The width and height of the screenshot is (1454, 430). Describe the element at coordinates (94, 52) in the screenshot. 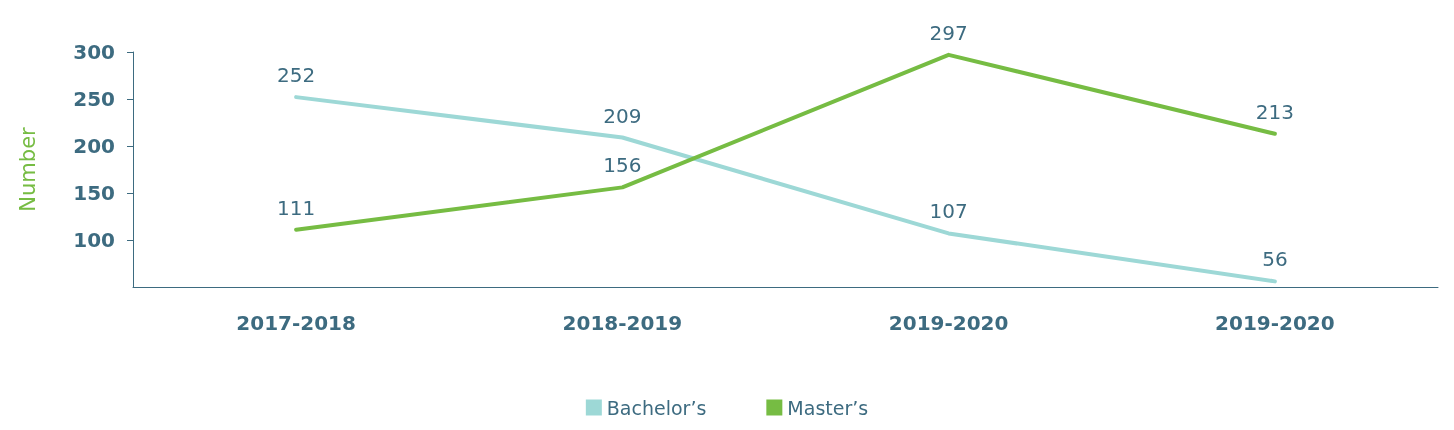

I see `y-tick-label: 300` at that location.